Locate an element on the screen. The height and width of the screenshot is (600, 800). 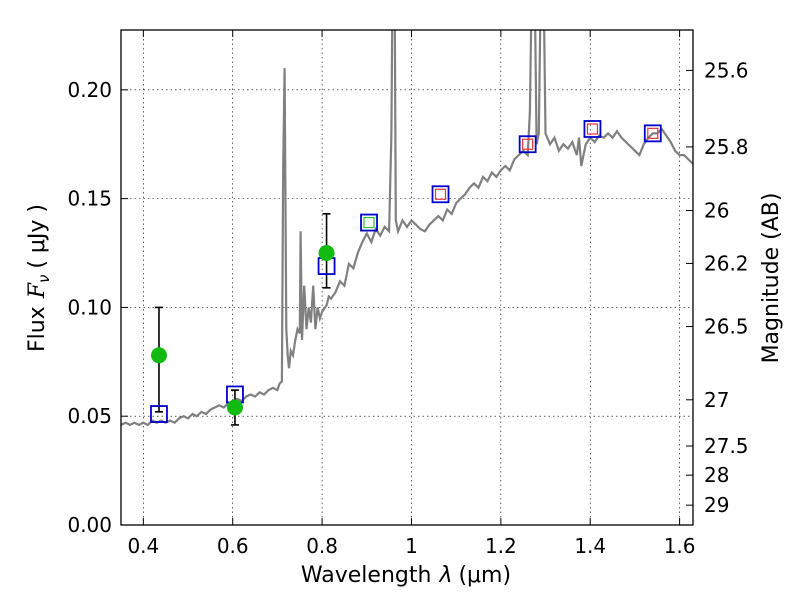
y-tick-label: 0.15 is located at coordinates (89, 199).